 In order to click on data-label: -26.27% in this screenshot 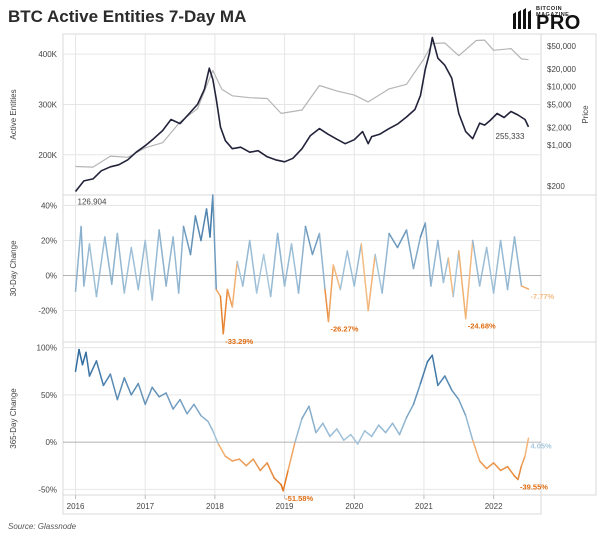, I will do `click(344, 328)`.